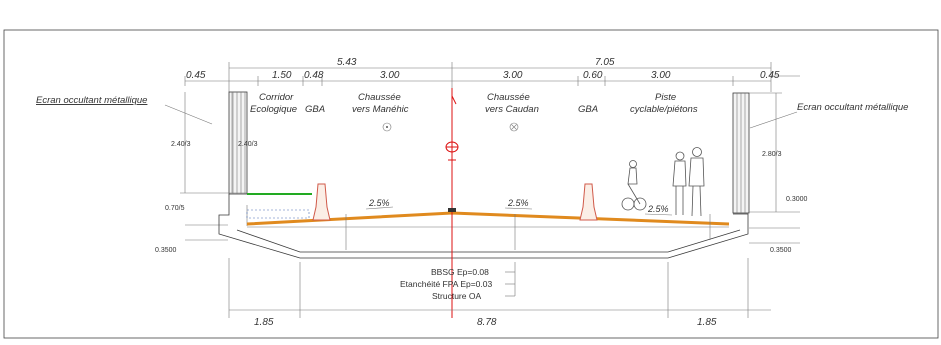 The image size is (941, 345). Describe the element at coordinates (483, 226) in the screenshot. I see `deck-outline` at that location.